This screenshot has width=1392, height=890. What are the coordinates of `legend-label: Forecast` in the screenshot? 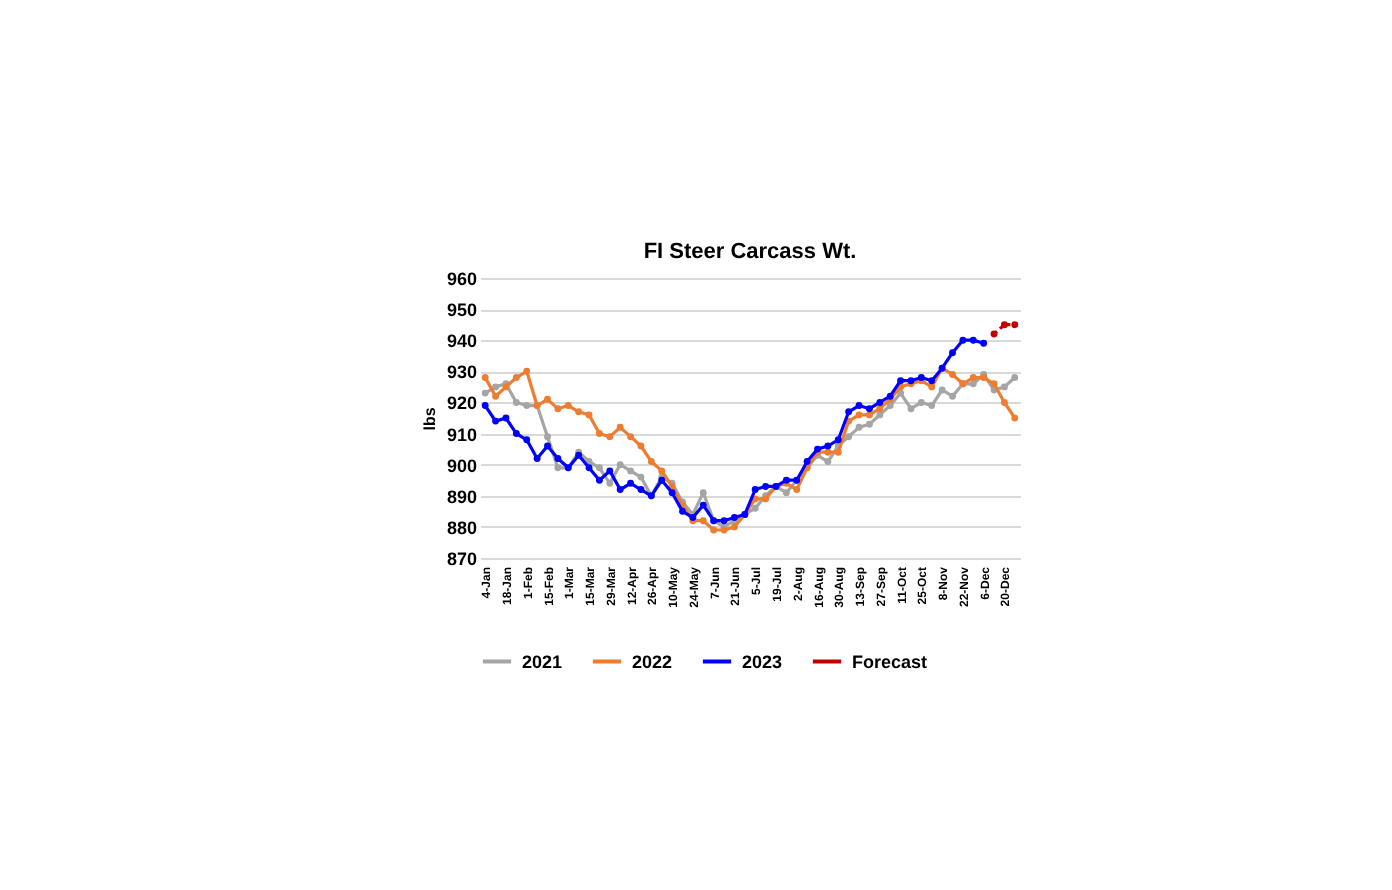 It's located at (890, 661).